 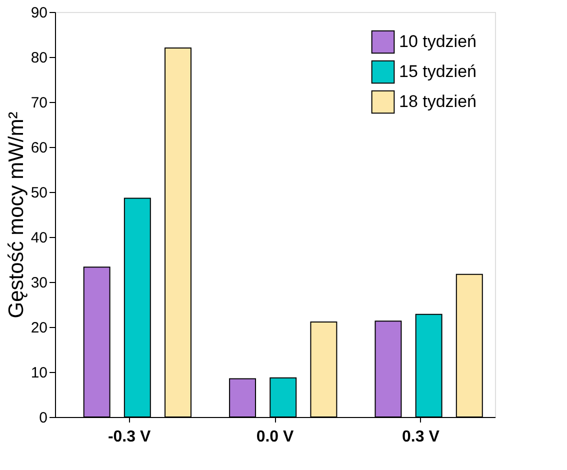 I want to click on legend-label: 18 tydzień, so click(x=437, y=101).